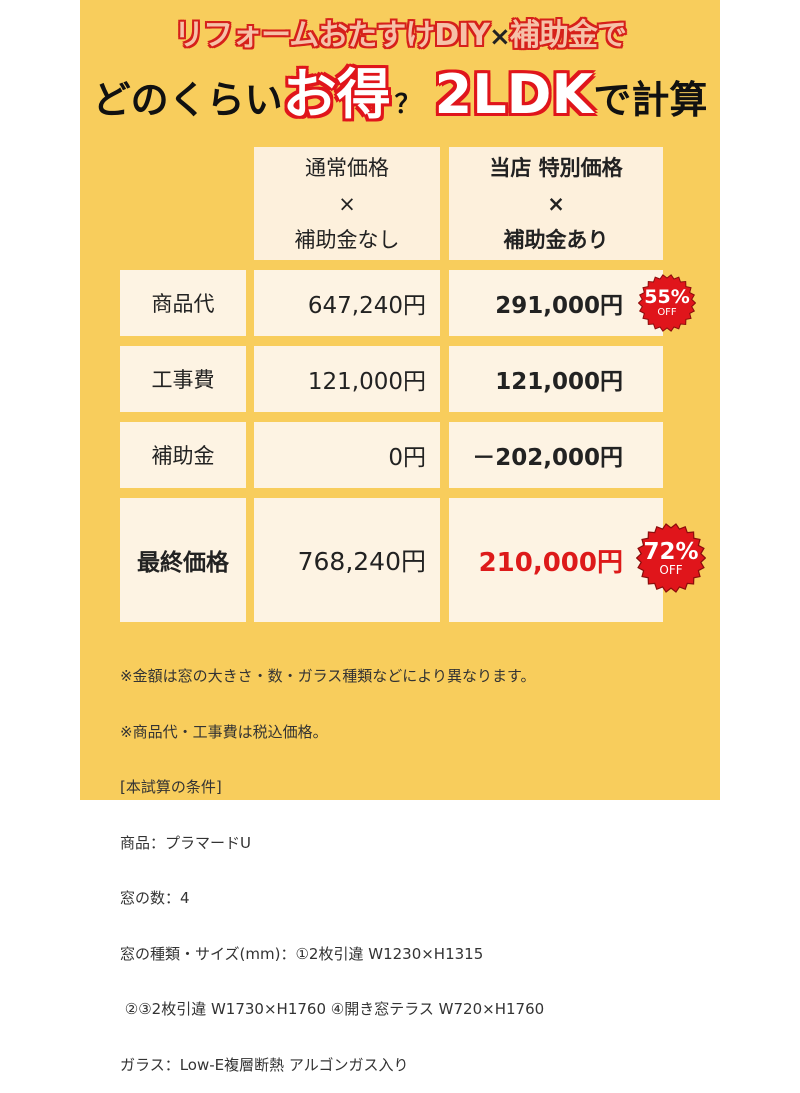 This screenshot has height=1093, width=800. Describe the element at coordinates (183, 379) in the screenshot. I see `row-label: 工事費` at that location.